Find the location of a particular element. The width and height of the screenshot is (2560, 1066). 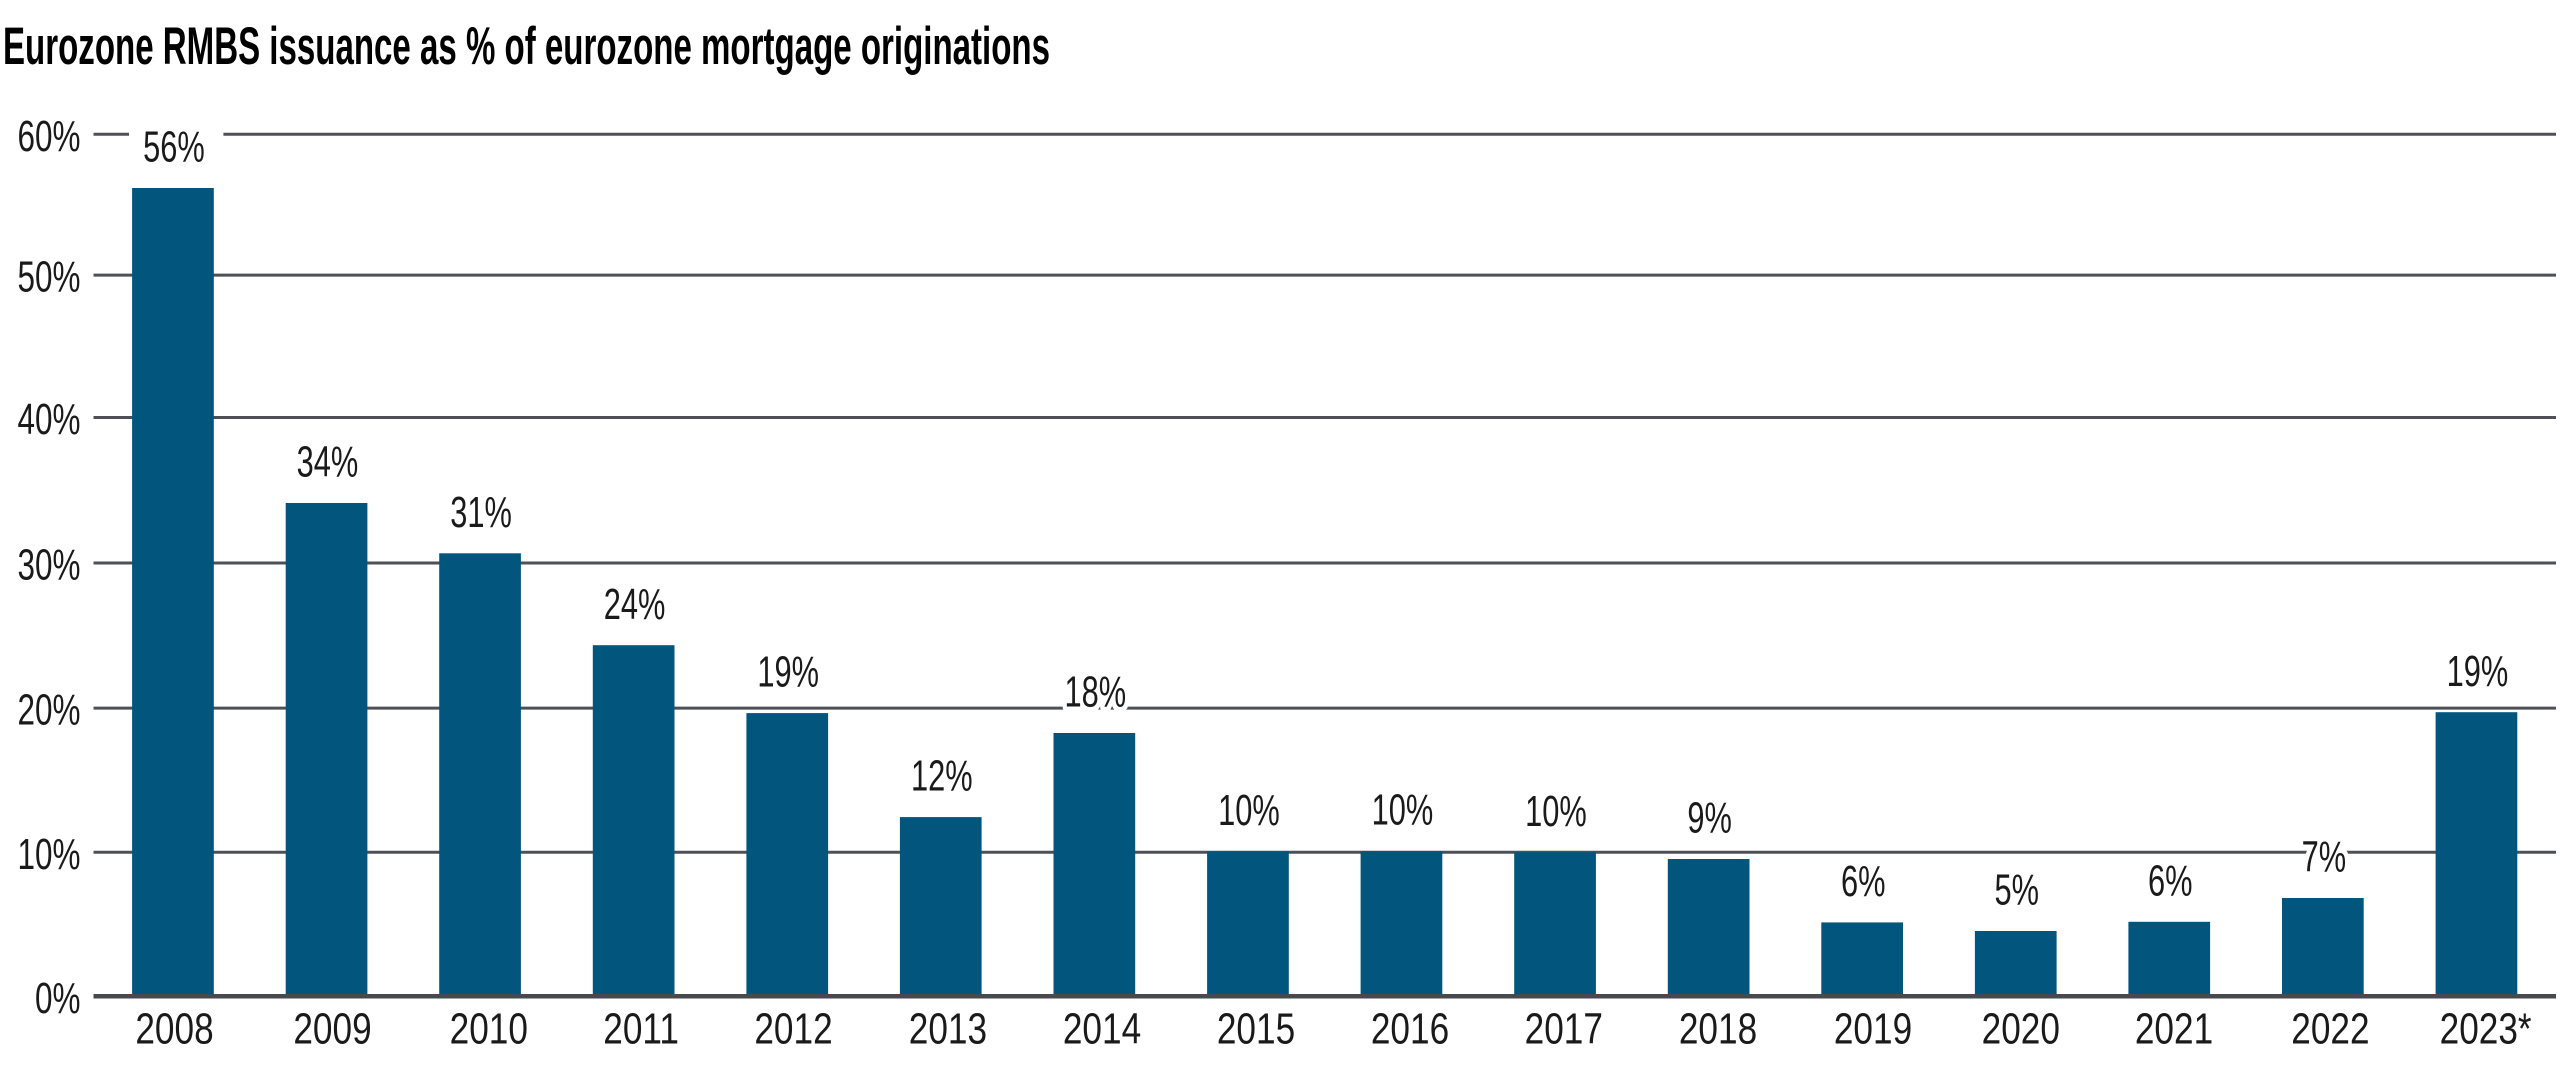

svg-text: 5% is located at coordinates (2016, 890).